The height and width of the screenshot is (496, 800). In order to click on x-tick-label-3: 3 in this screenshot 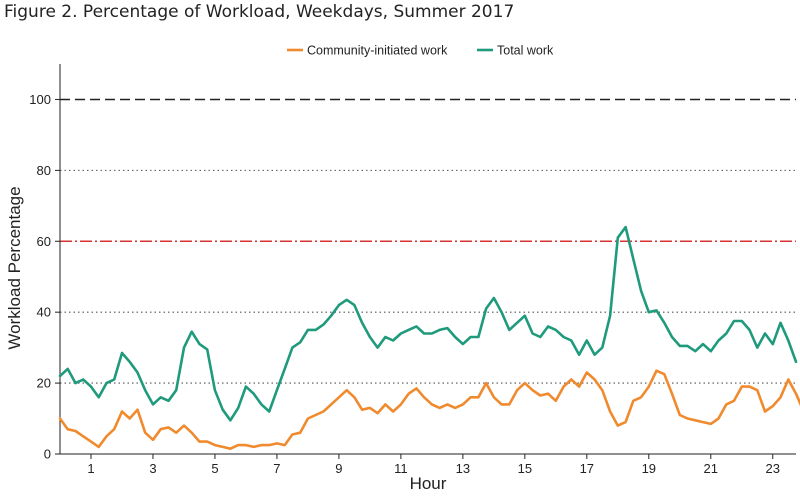, I will do `click(152, 468)`.